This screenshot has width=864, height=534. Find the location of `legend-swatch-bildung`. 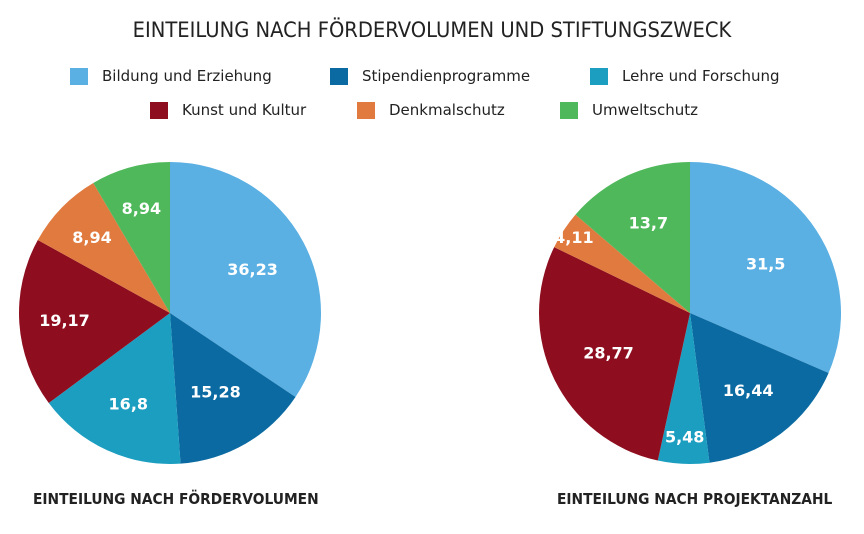

legend-swatch-bildung is located at coordinates (79, 76).